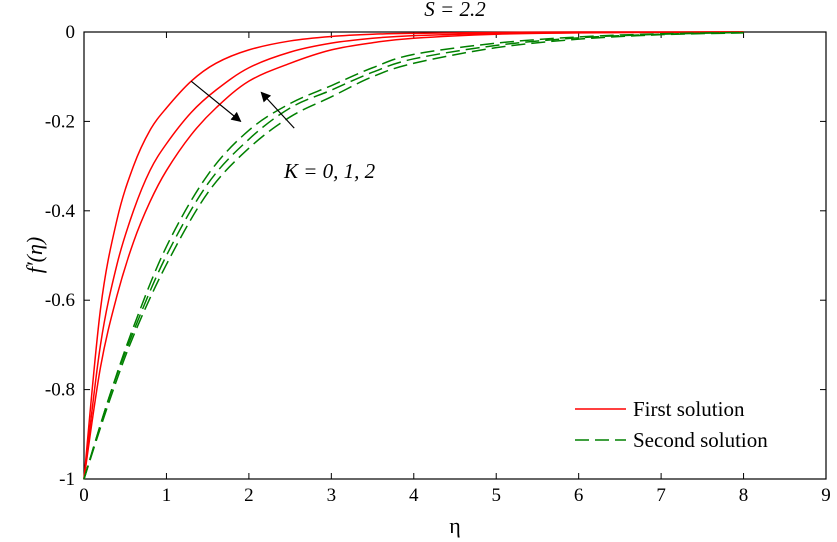 This screenshot has width=837, height=542. What do you see at coordinates (60, 121) in the screenshot?
I see `y-tick-label: -0.2` at bounding box center [60, 121].